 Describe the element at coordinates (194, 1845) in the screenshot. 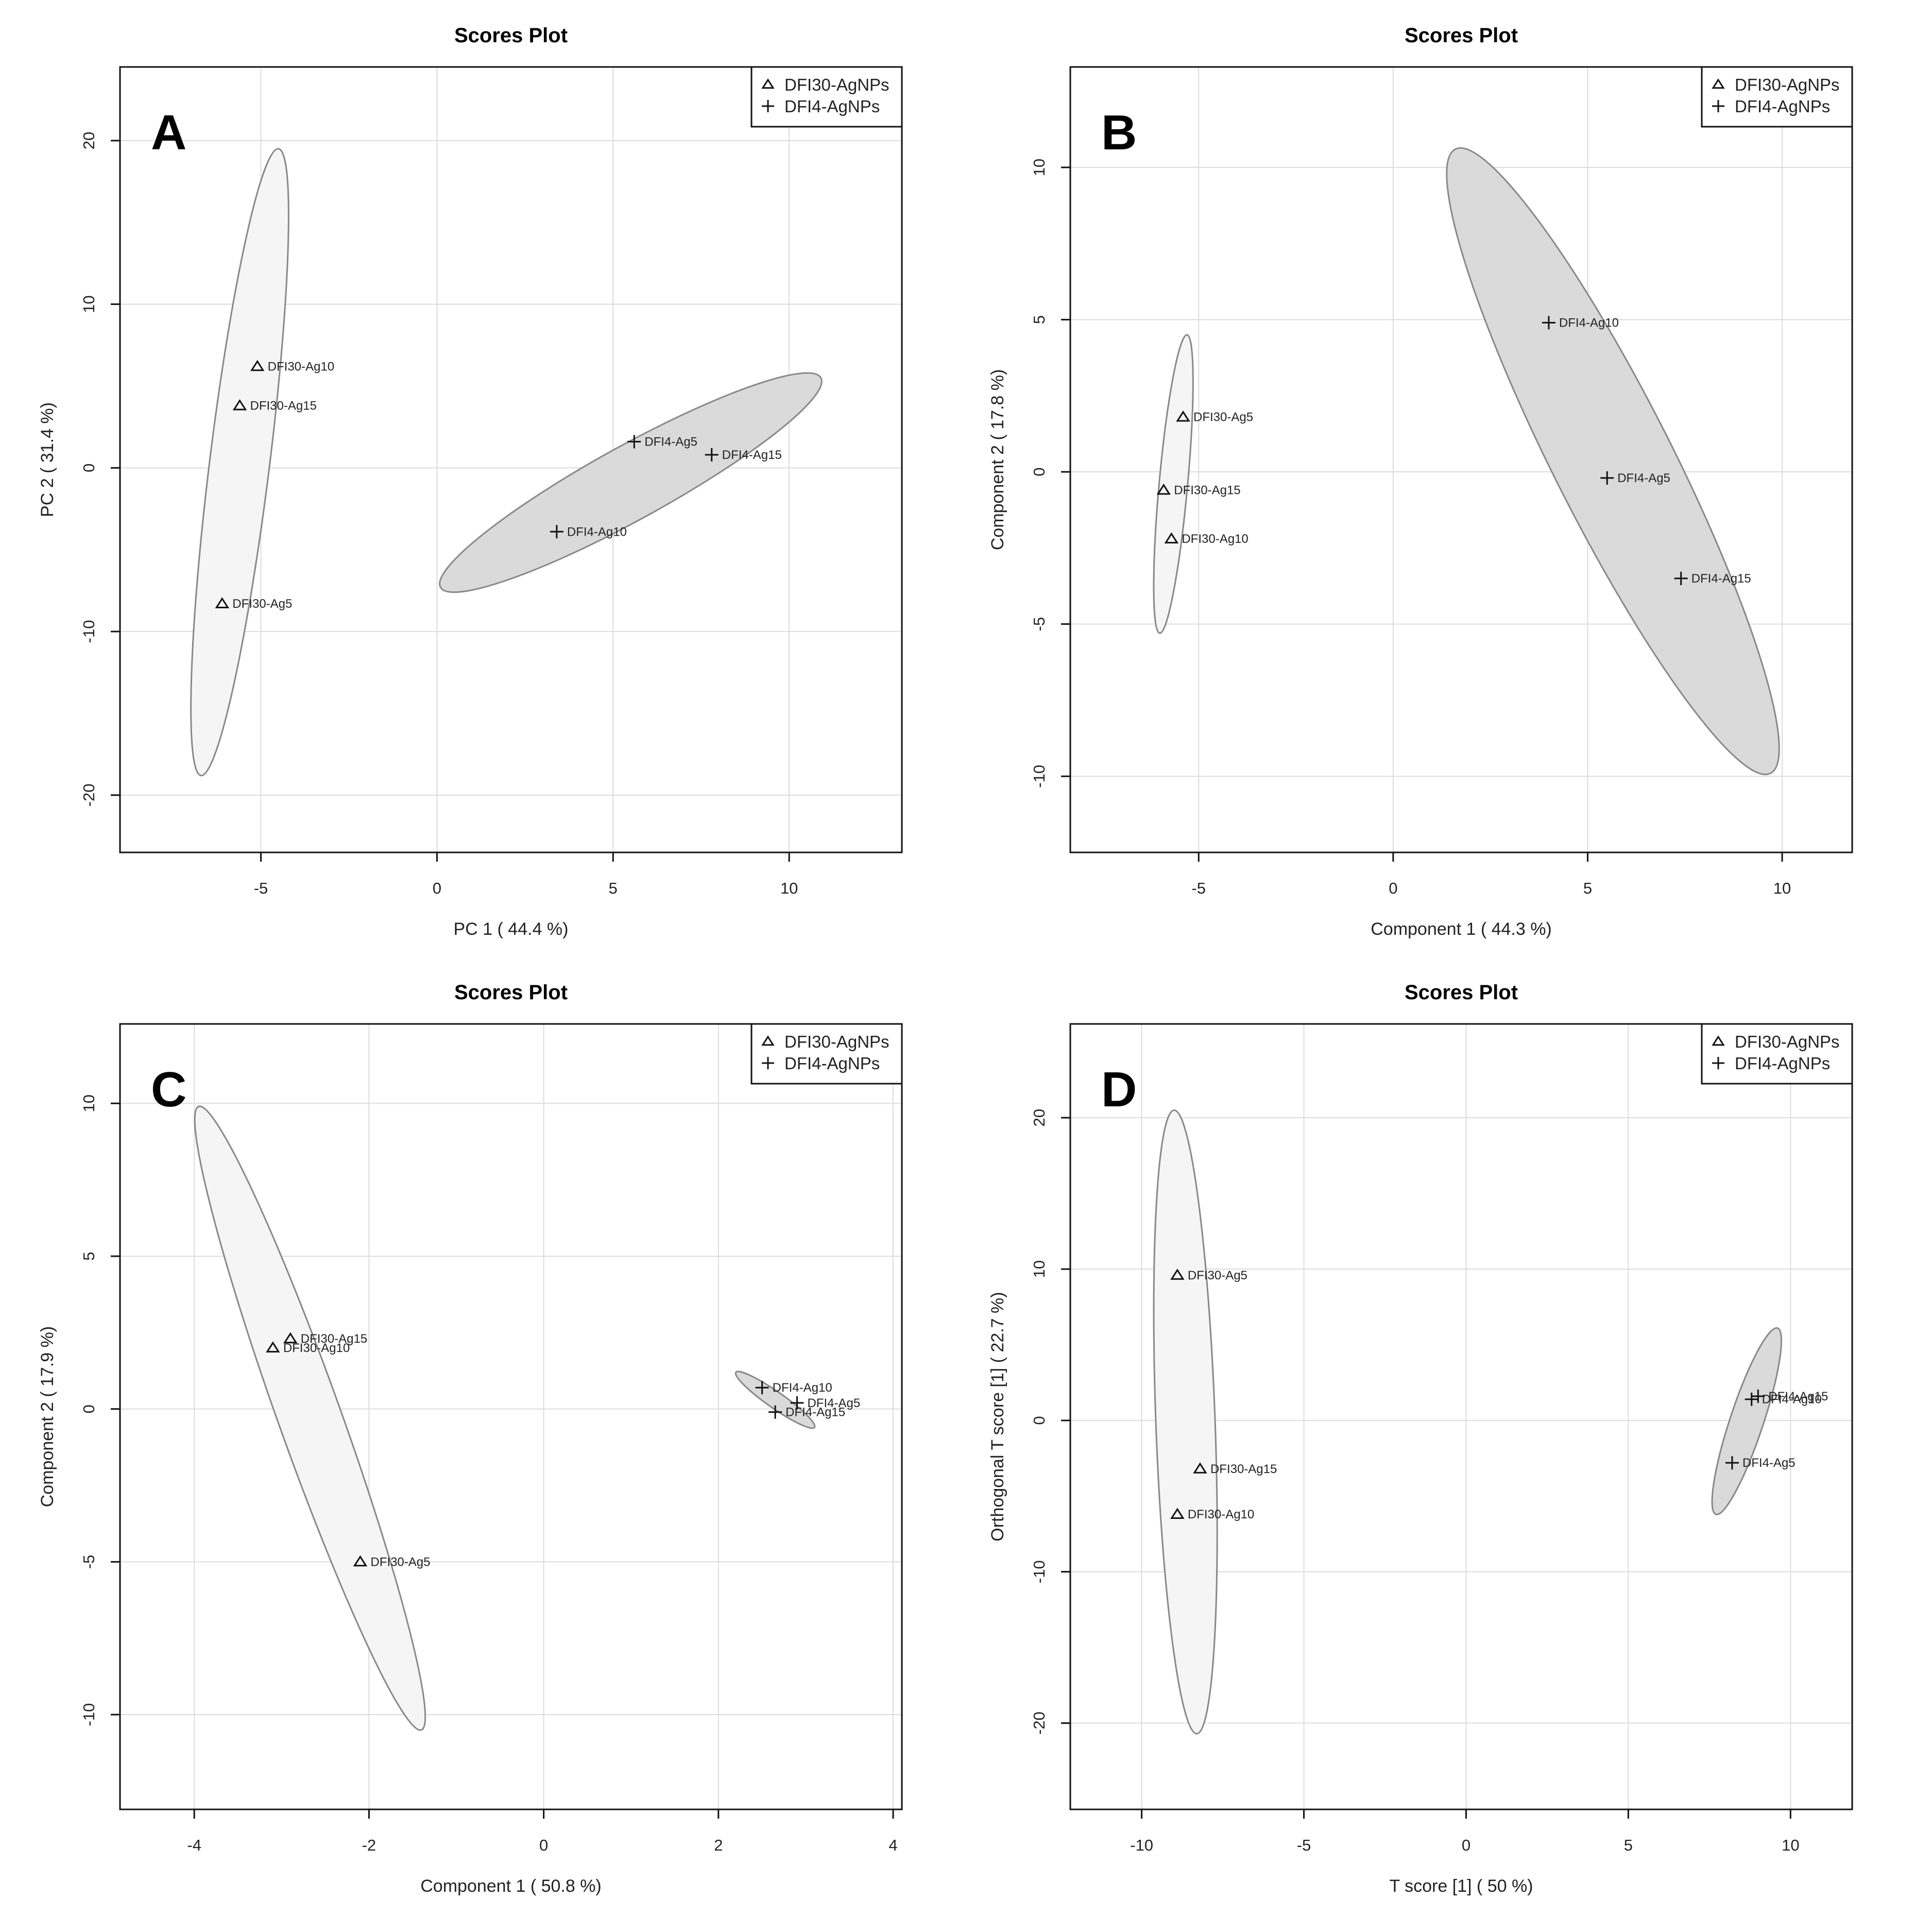

I see `x-tick-label: -4` at that location.